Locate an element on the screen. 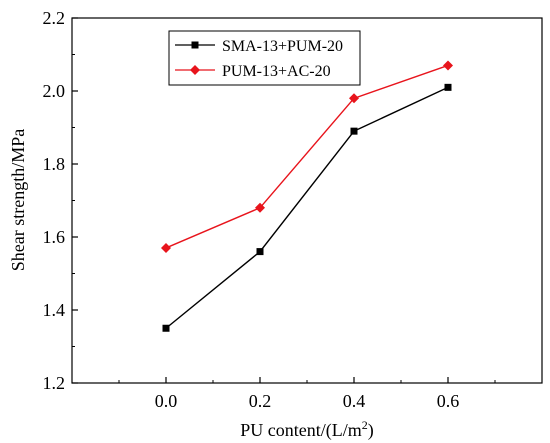 This screenshot has width=550, height=443. y-tick-label: 2.0 is located at coordinates (54, 91).